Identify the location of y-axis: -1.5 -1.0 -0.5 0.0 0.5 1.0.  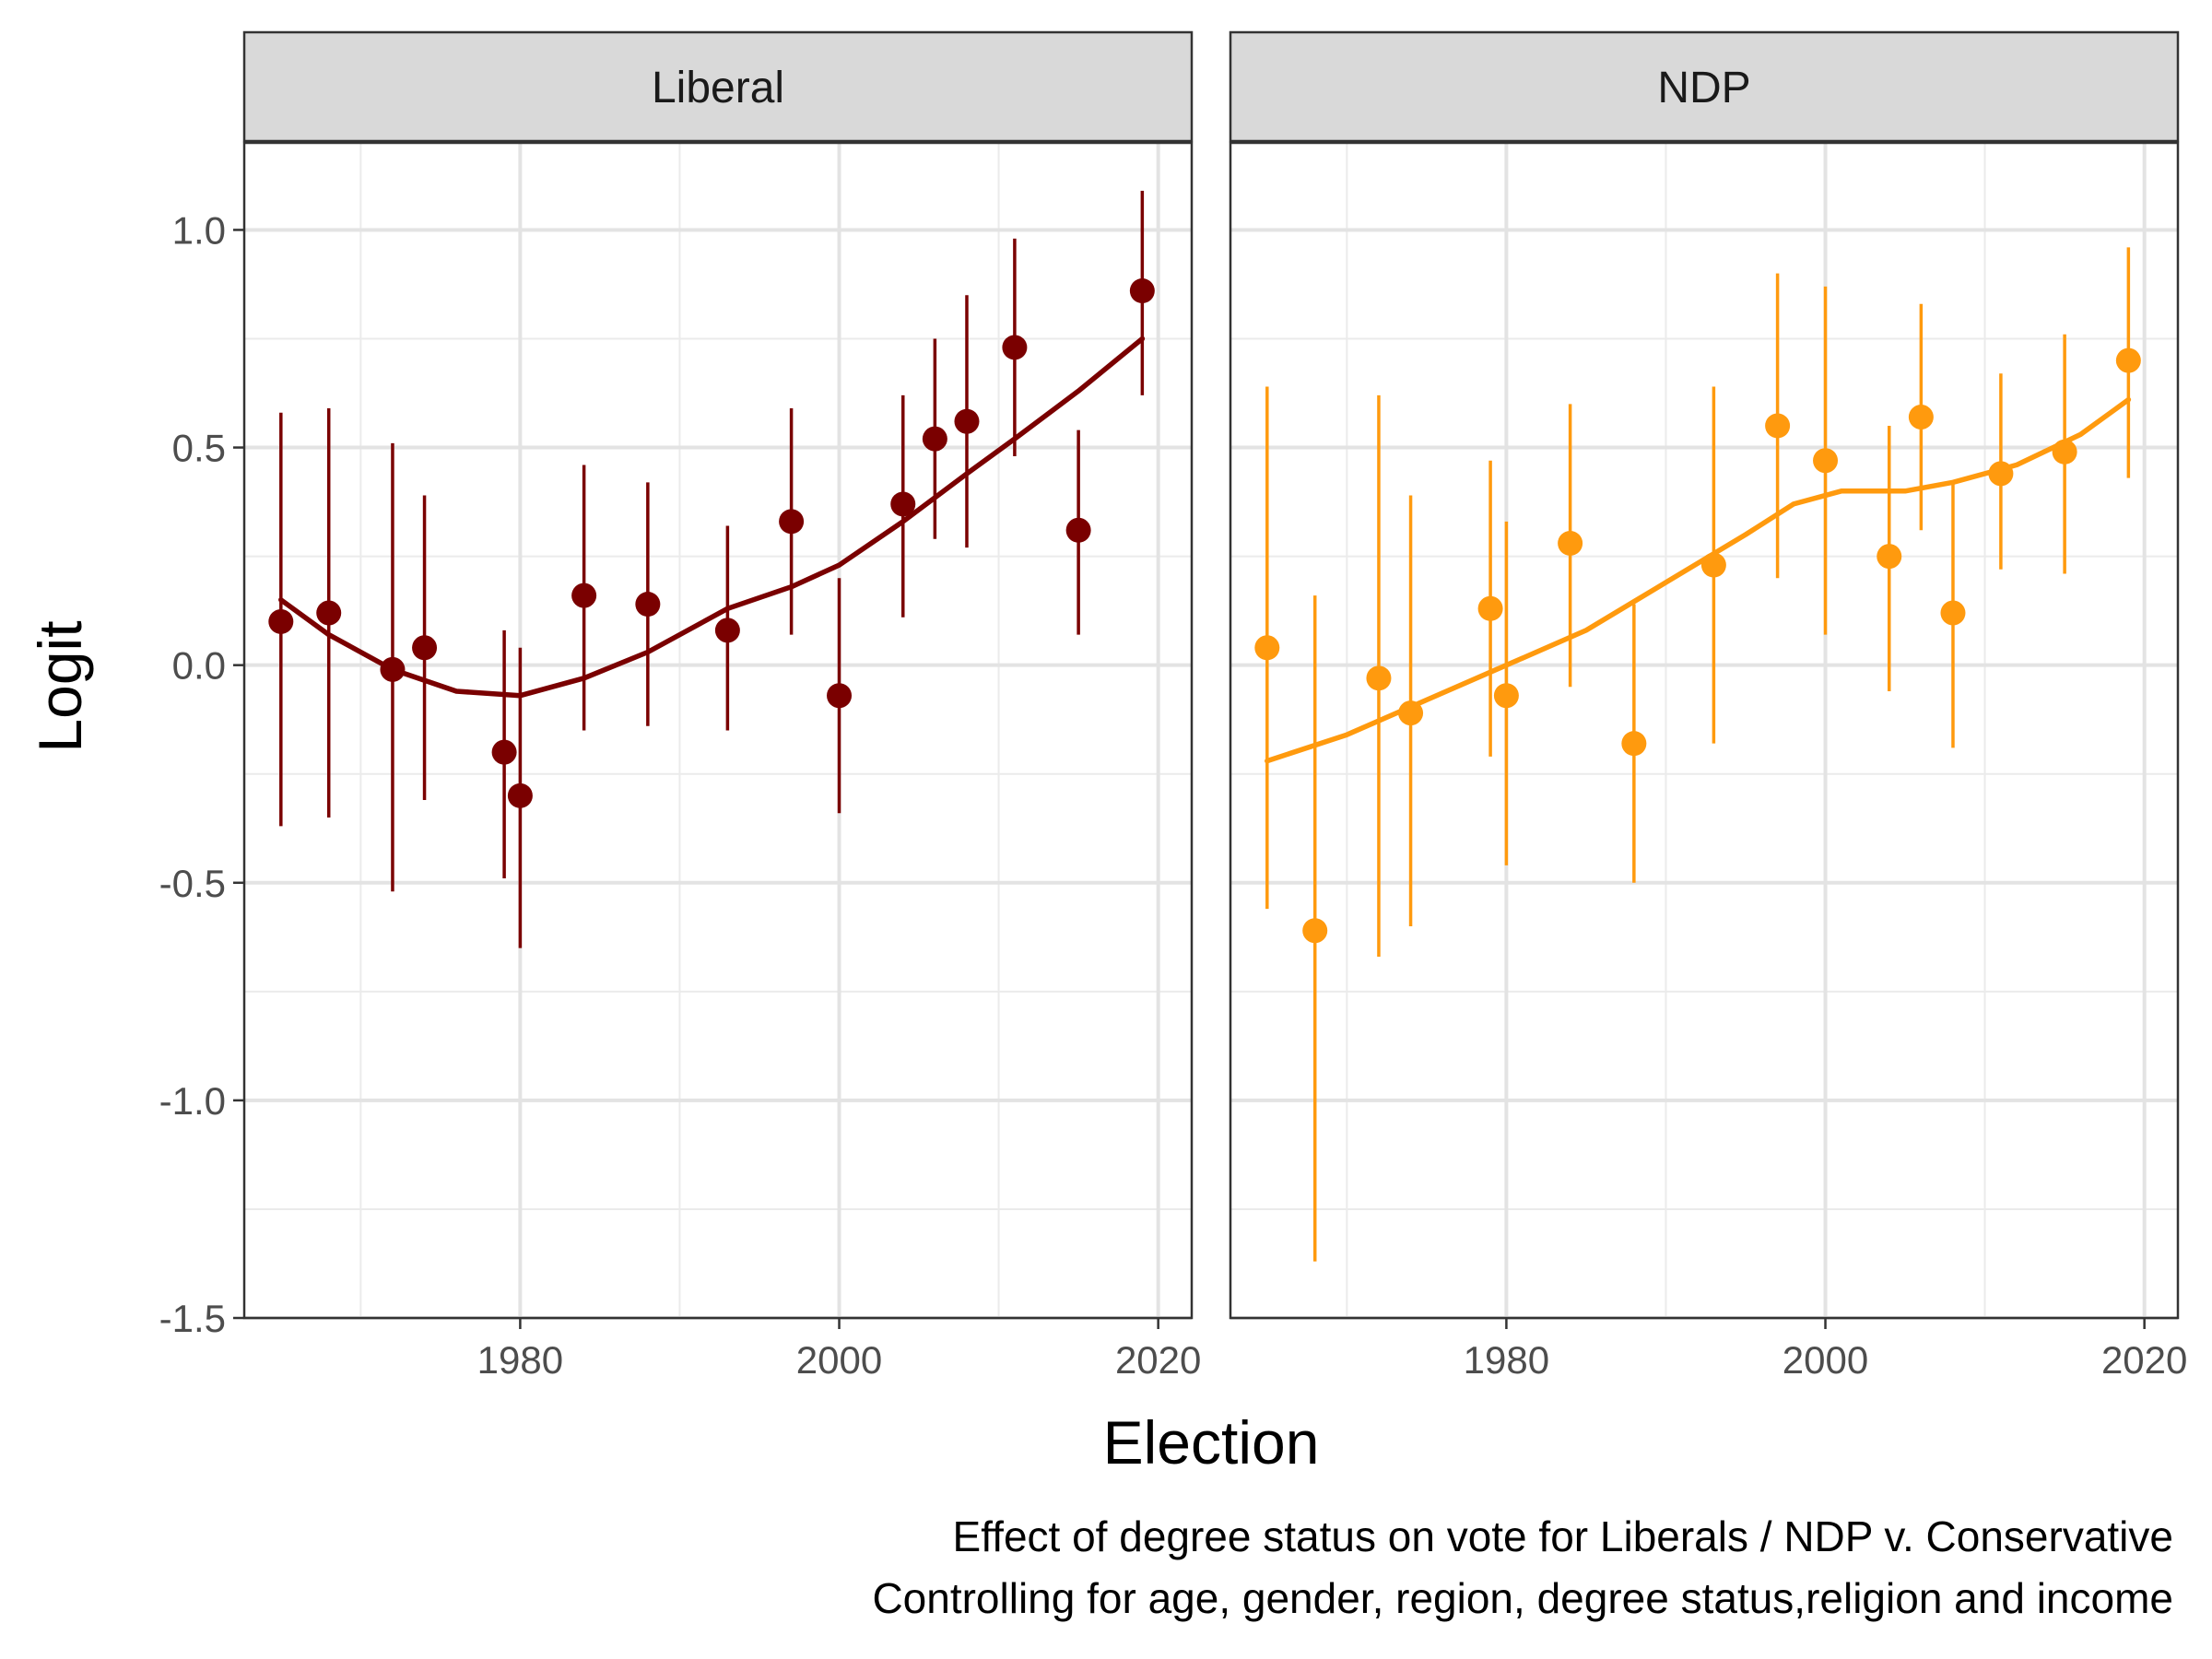
(201, 774).